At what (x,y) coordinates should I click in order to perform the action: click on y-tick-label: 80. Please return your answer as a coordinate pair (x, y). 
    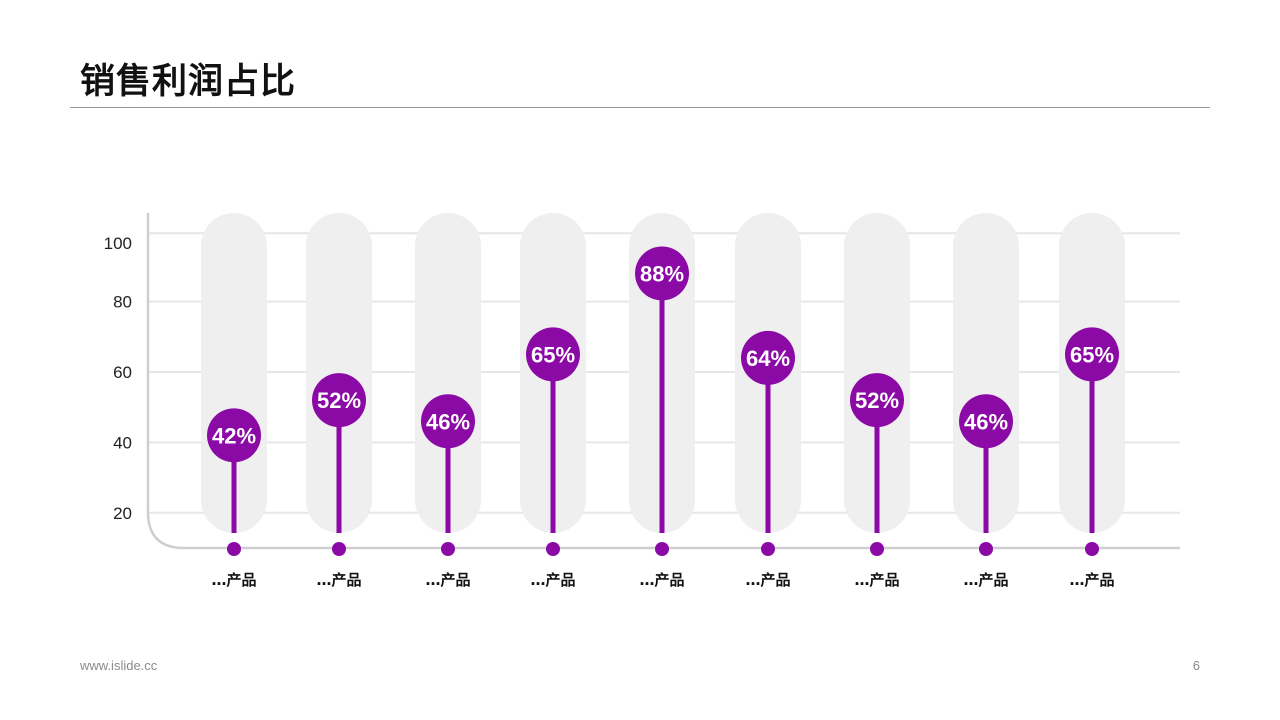
    Looking at the image, I should click on (122, 302).